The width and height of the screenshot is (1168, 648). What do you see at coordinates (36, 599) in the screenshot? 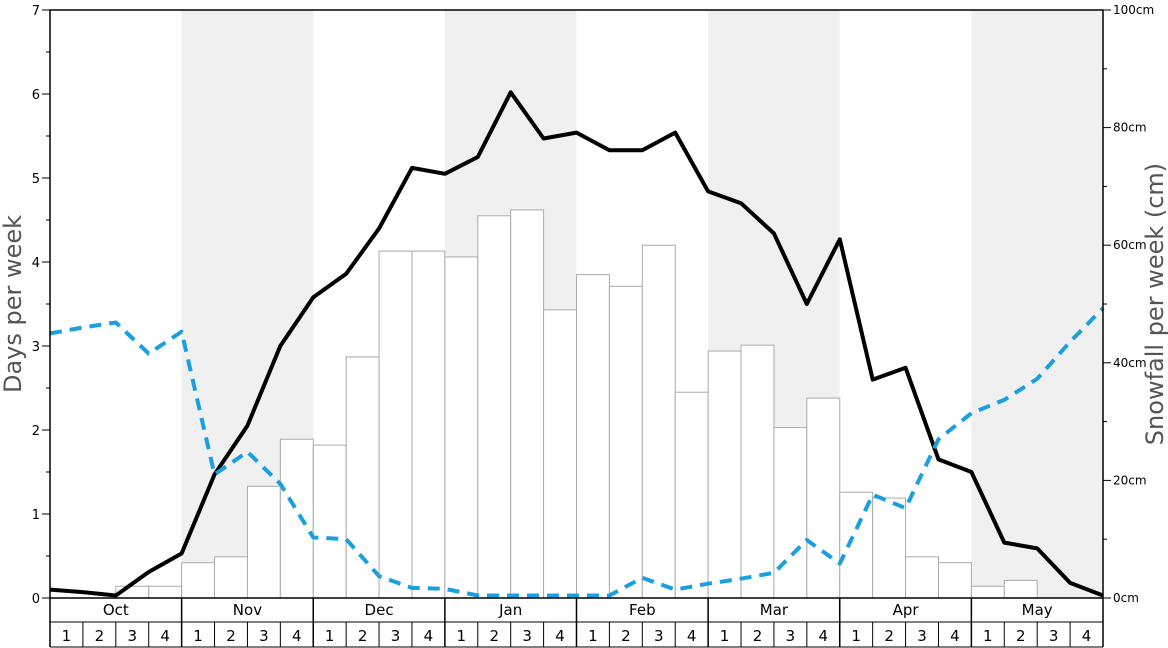
I see `y-tick-label: 0` at bounding box center [36, 599].